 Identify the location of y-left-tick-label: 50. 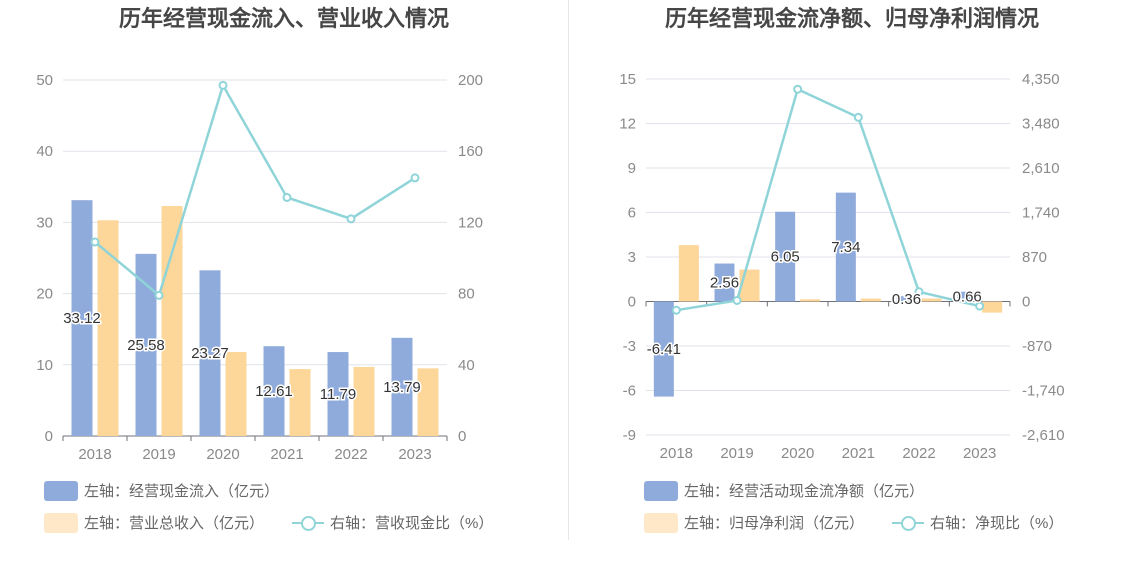
(44, 80).